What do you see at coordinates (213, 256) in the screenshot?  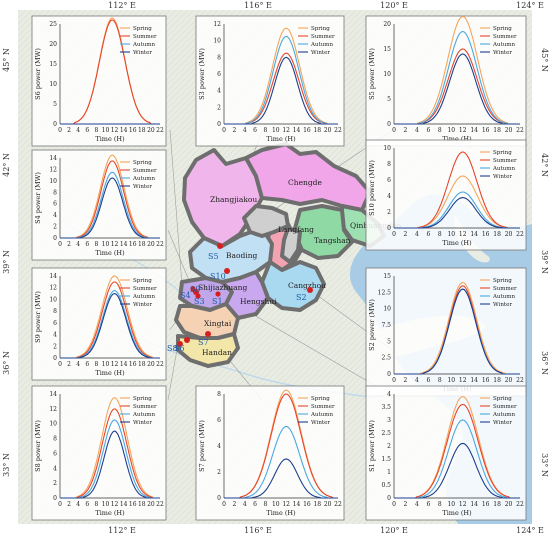 I see `site-label-s5: S5` at bounding box center [213, 256].